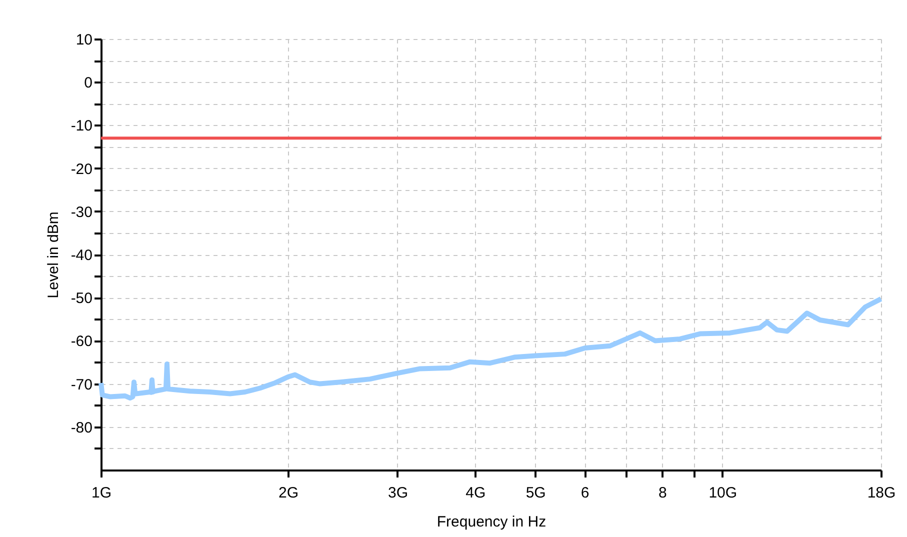 This screenshot has width=907, height=537. What do you see at coordinates (536, 493) in the screenshot?
I see `x-tick-label: 5G` at bounding box center [536, 493].